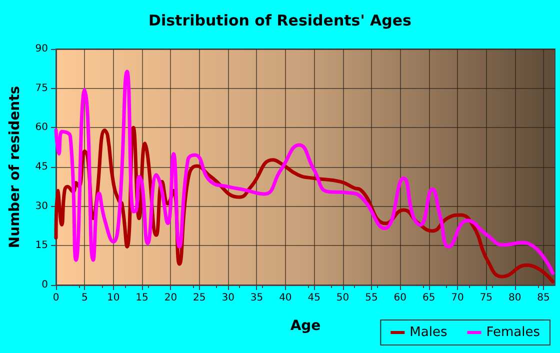 The image size is (560, 353). Describe the element at coordinates (305, 326) in the screenshot. I see `x-axis-title: Age` at that location.